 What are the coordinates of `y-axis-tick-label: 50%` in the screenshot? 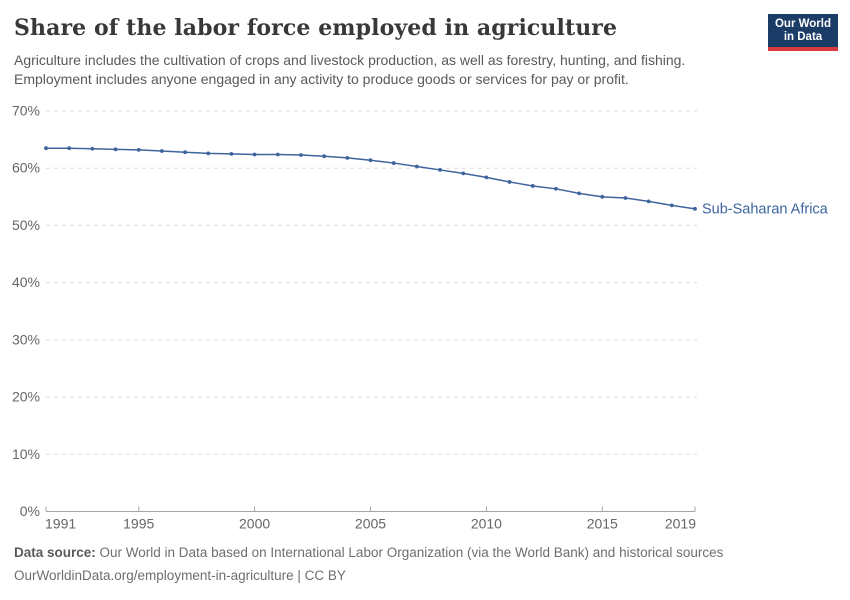 It's located at (26, 225).